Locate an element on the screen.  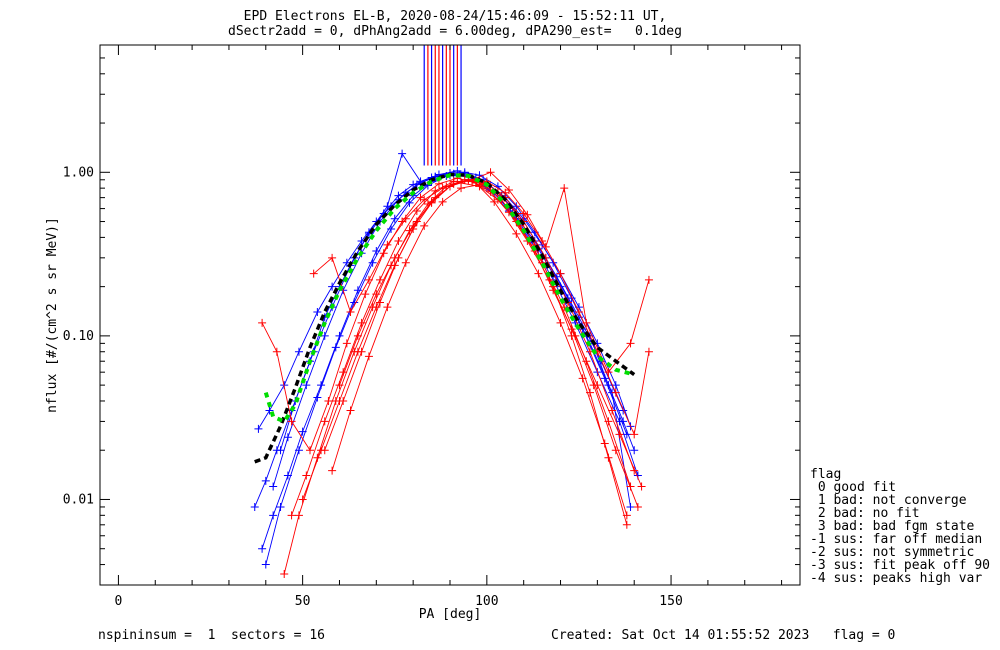
flag-legend-item: 1 bad: not converge is located at coordinates (888, 500).